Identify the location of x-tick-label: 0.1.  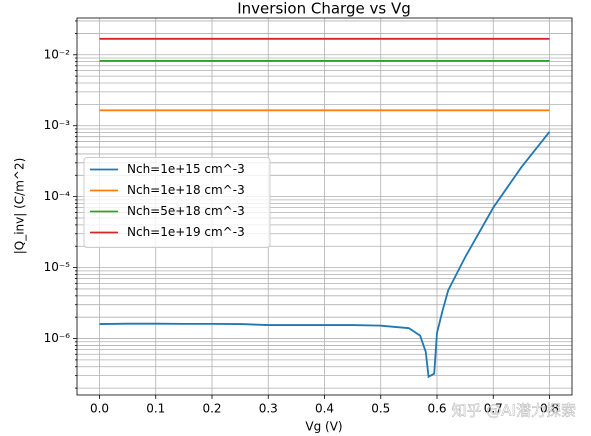
(155, 409).